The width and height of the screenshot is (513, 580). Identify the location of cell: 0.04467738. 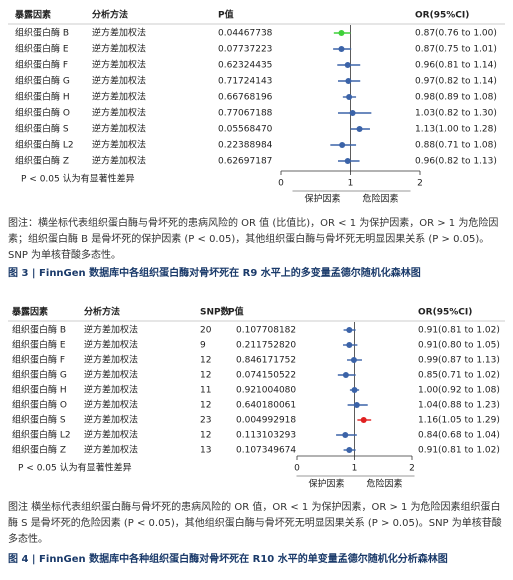
(245, 34).